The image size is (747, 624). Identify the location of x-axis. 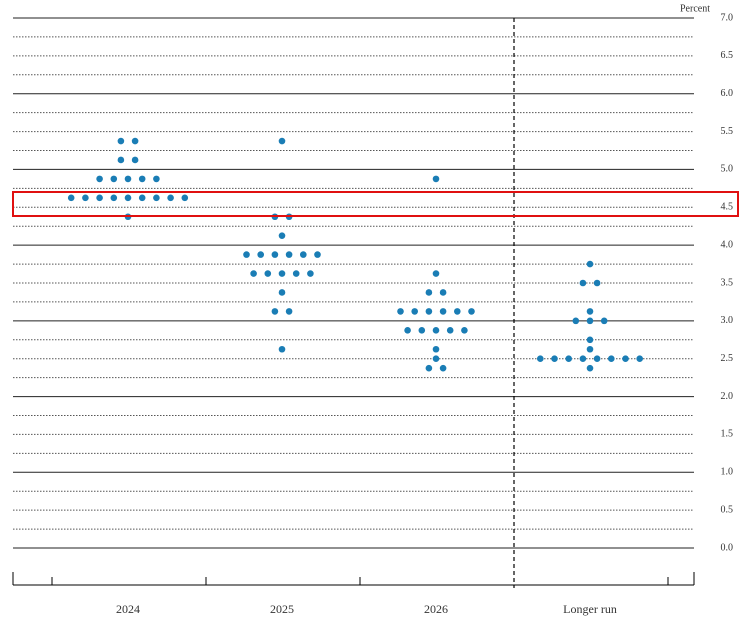
(353, 579).